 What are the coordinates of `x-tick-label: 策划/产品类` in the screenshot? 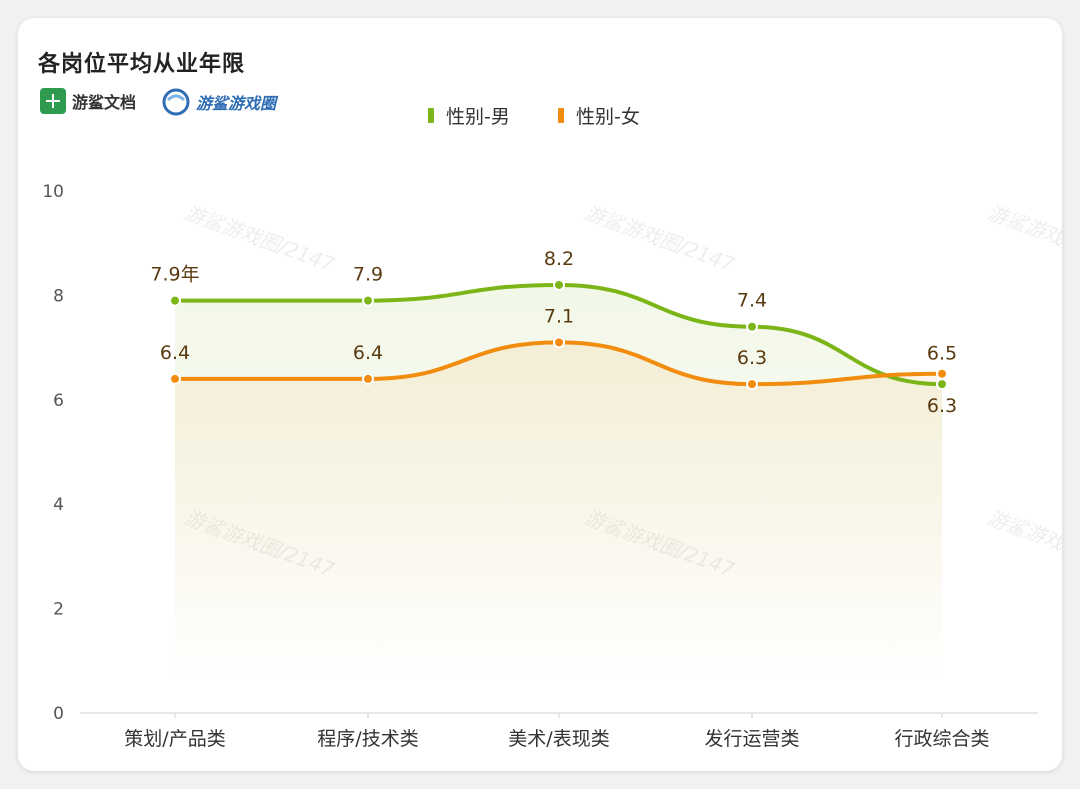 It's located at (174, 739).